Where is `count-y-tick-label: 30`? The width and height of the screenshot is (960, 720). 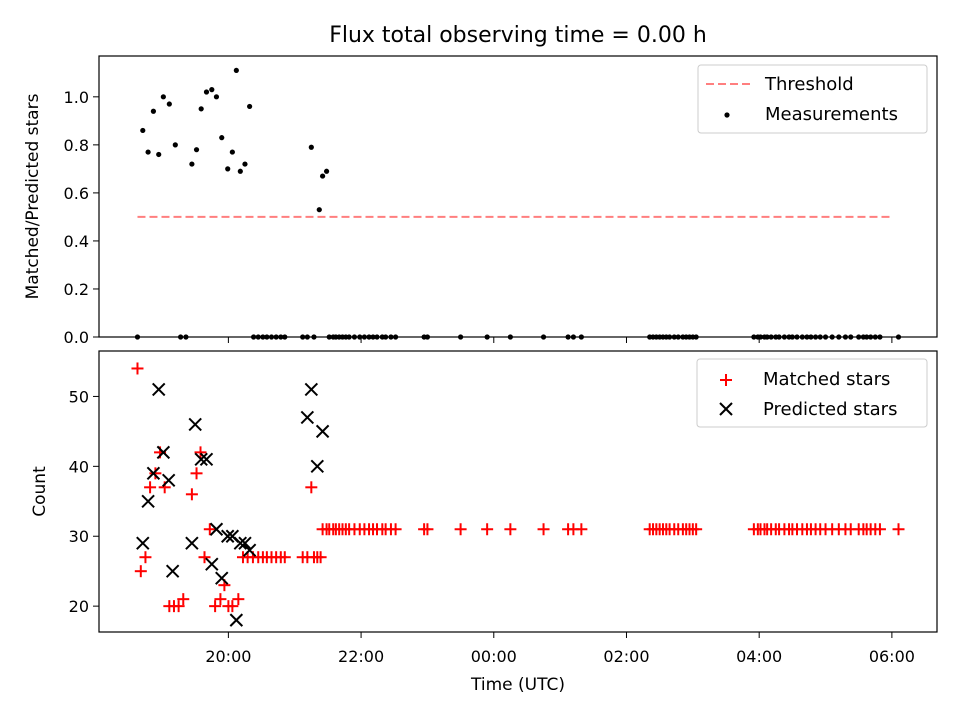
count-y-tick-label: 30 is located at coordinates (79, 536).